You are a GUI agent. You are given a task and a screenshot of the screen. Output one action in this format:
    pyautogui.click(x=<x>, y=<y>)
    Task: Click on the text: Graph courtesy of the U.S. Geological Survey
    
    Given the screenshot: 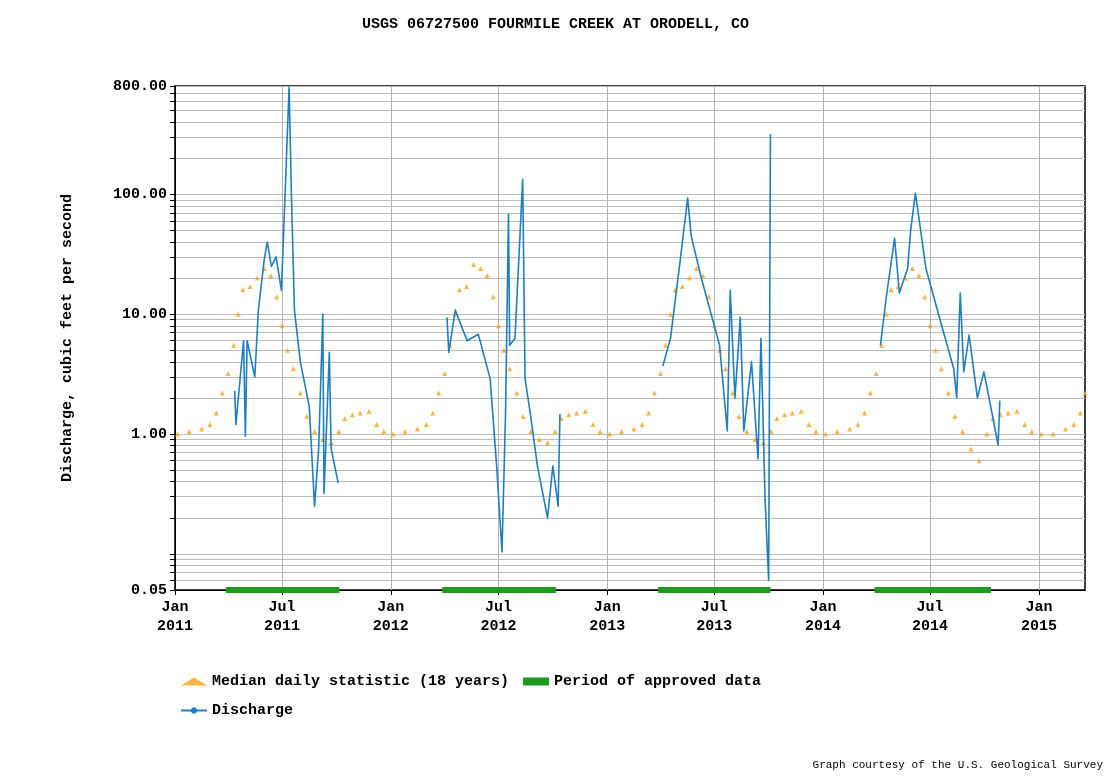 What is the action you would take?
    pyautogui.click(x=958, y=764)
    